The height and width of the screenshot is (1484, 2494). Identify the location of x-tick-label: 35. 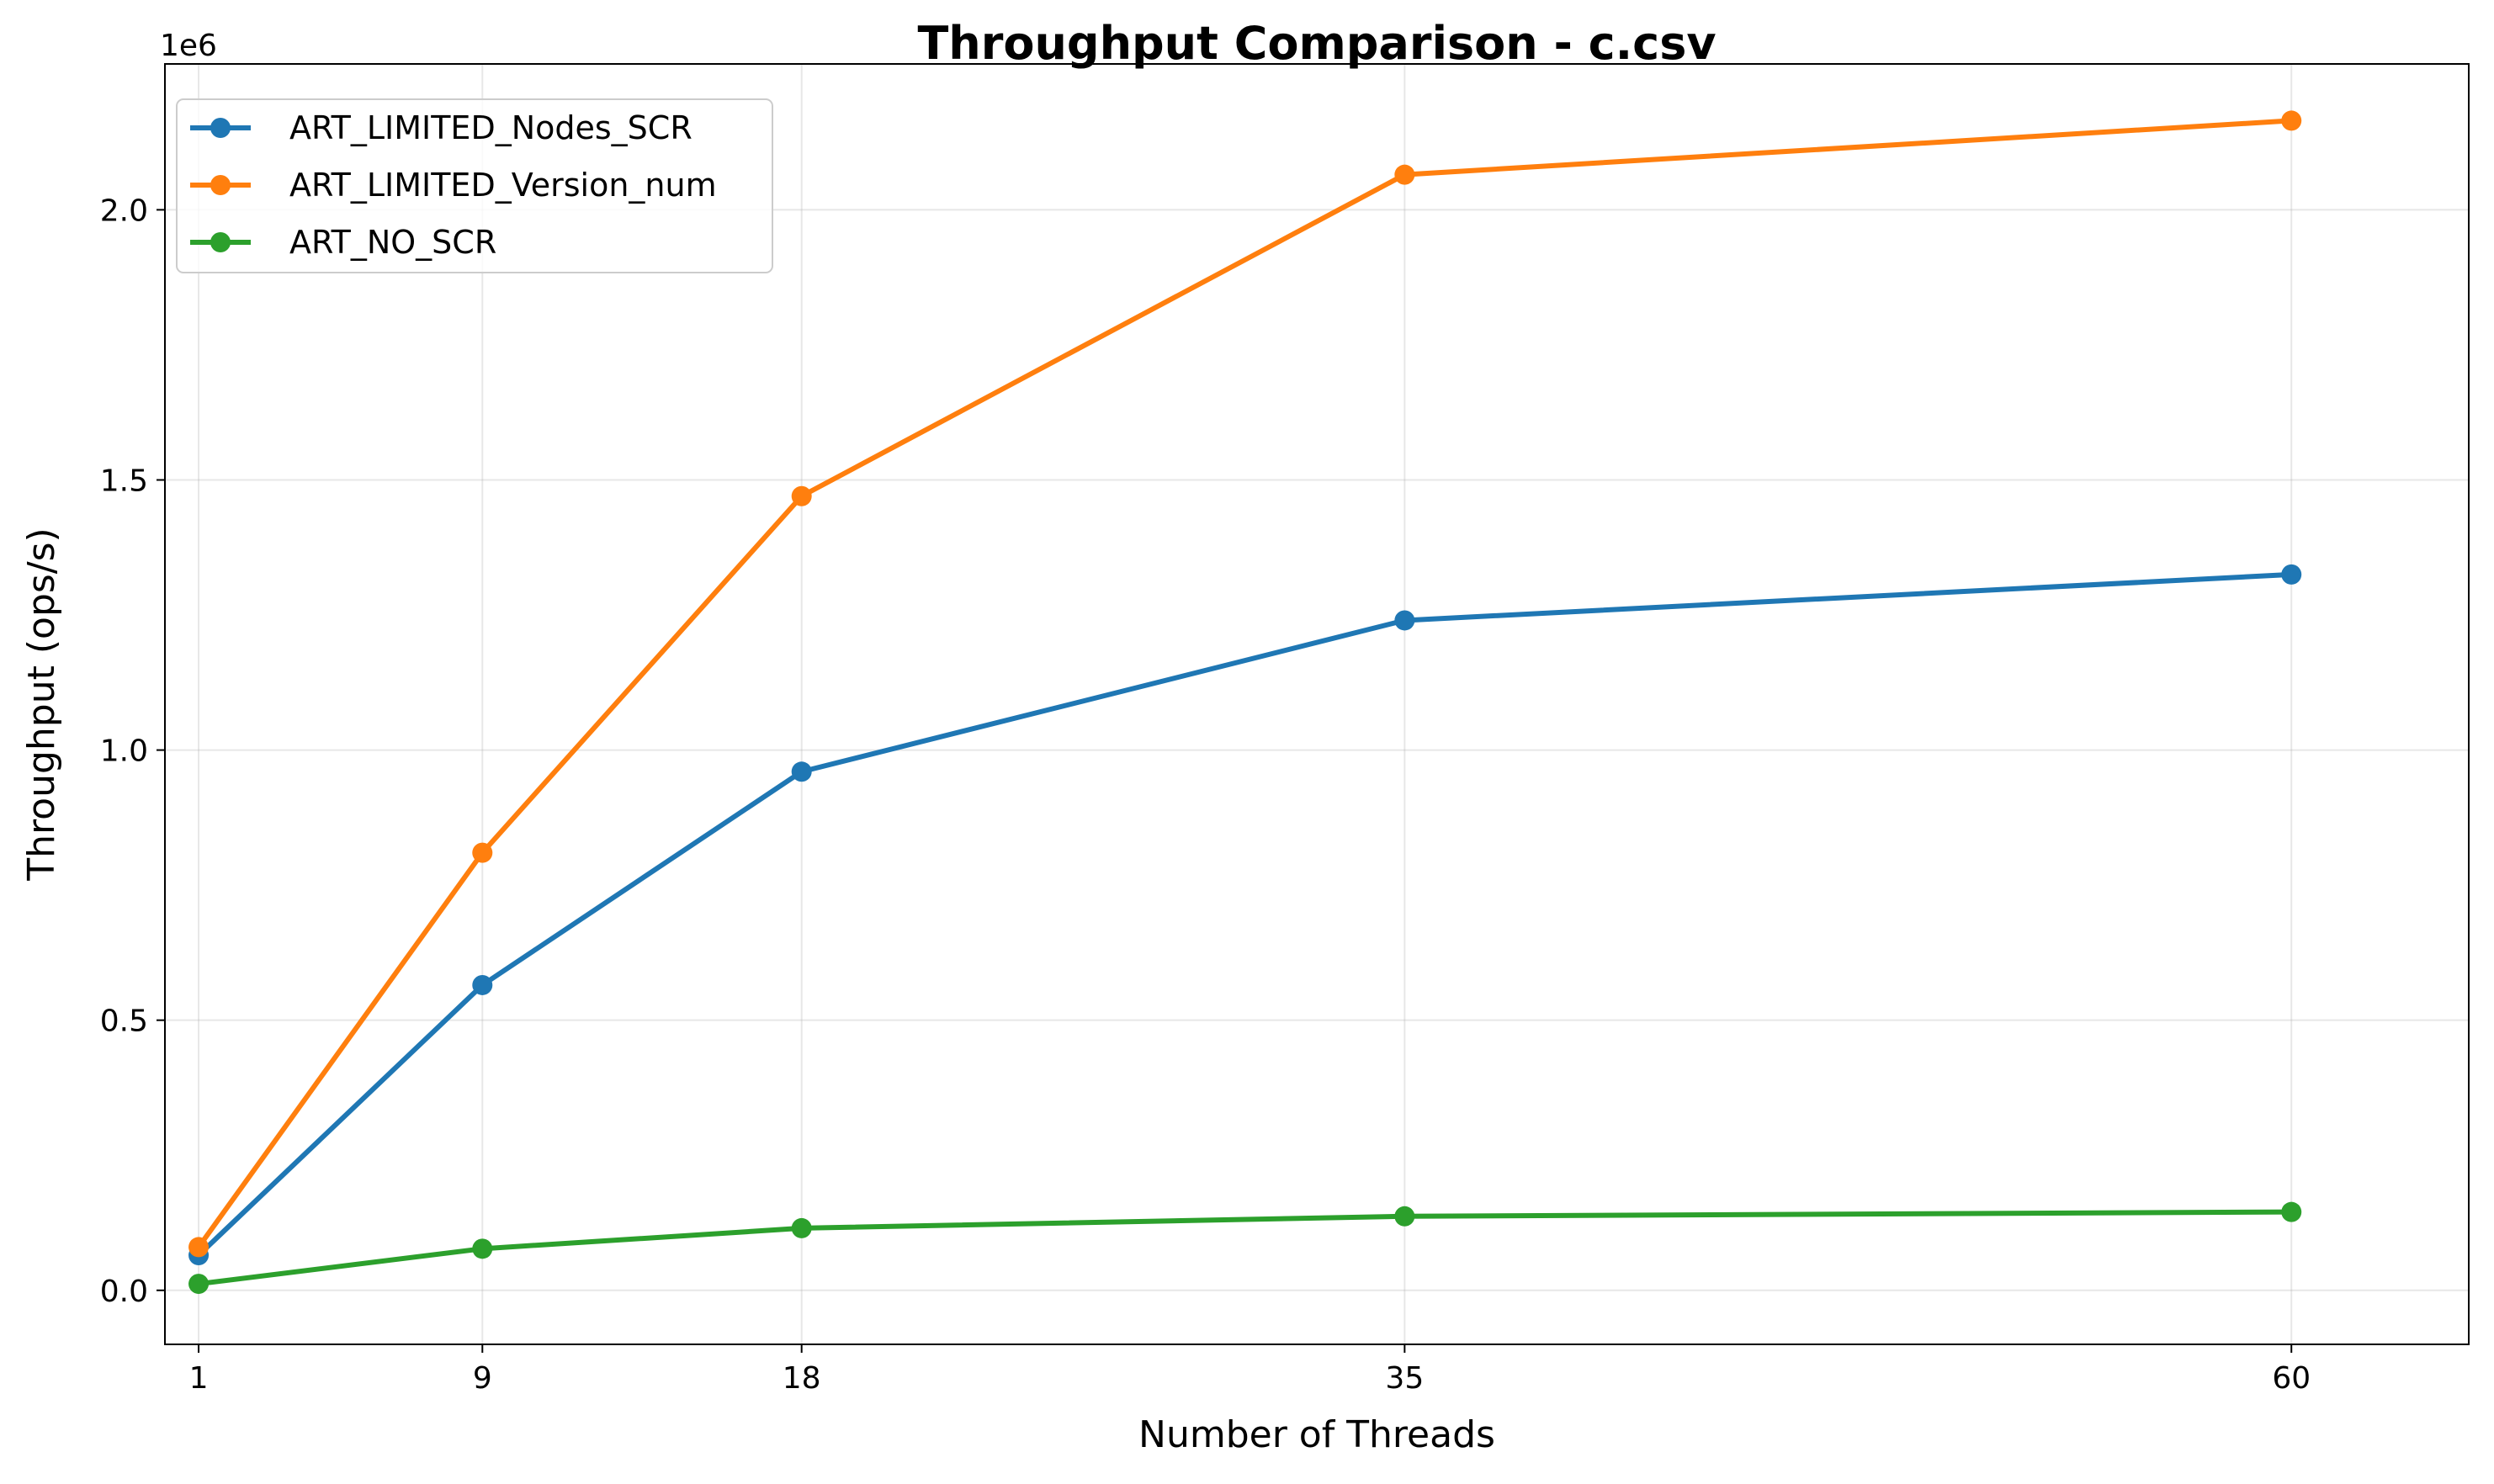
(1405, 1378).